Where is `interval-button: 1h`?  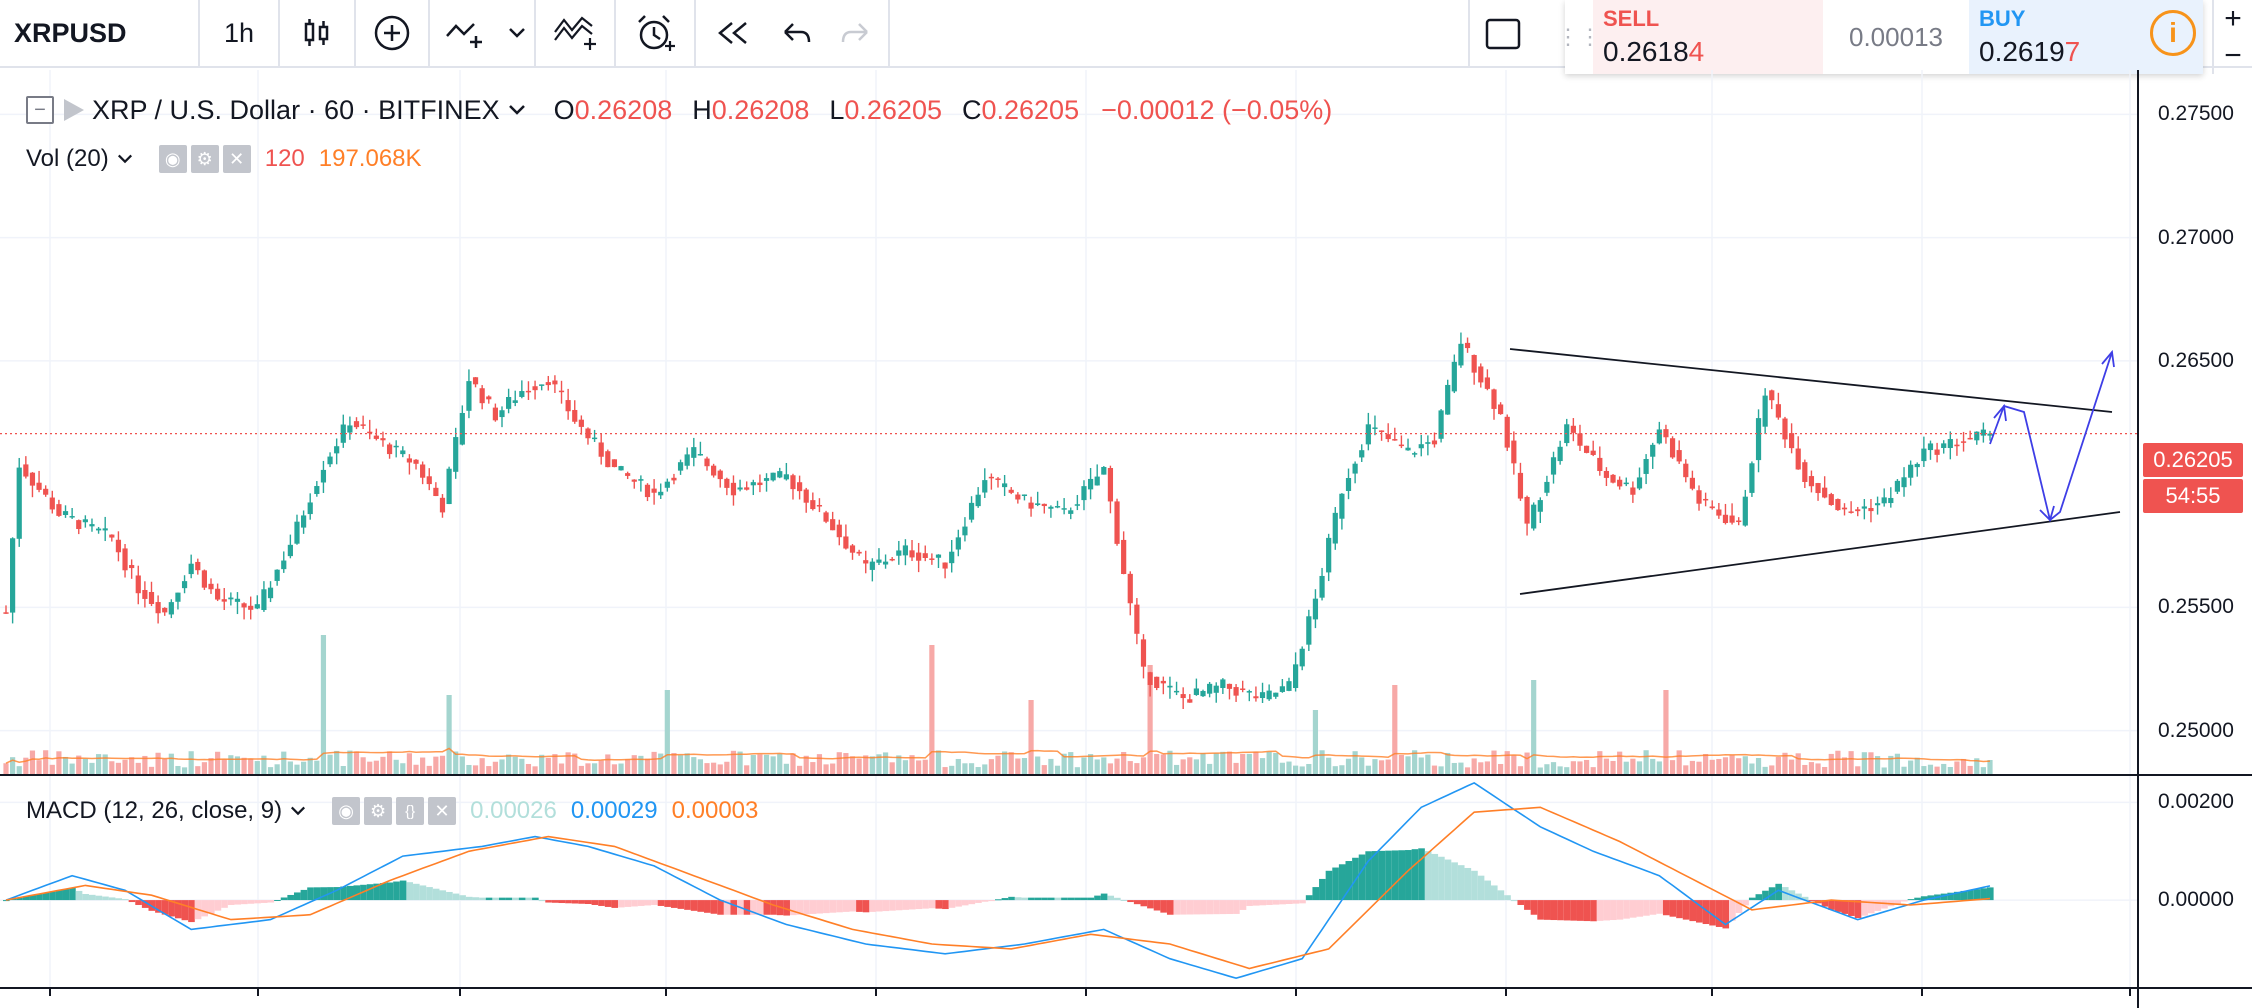
interval-button: 1h is located at coordinates (240, 33).